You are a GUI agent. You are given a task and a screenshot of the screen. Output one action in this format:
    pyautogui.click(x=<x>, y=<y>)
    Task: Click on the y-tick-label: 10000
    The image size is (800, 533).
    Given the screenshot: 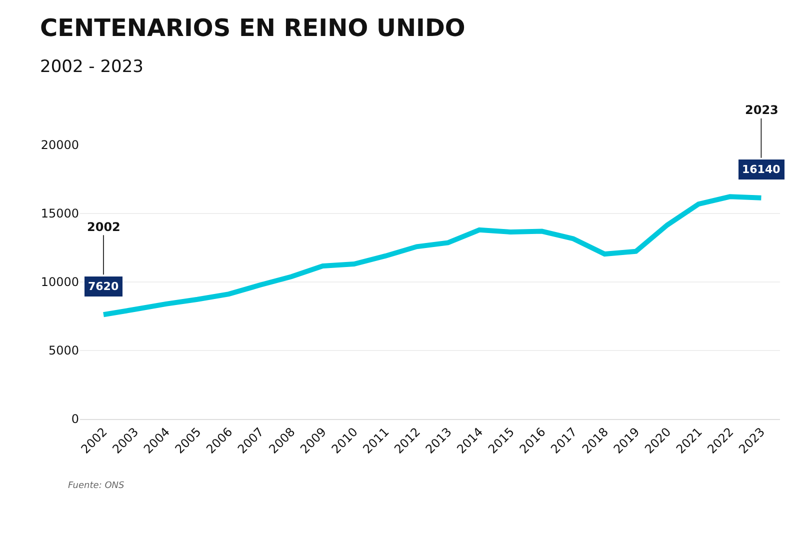 What is the action you would take?
    pyautogui.click(x=59, y=282)
    